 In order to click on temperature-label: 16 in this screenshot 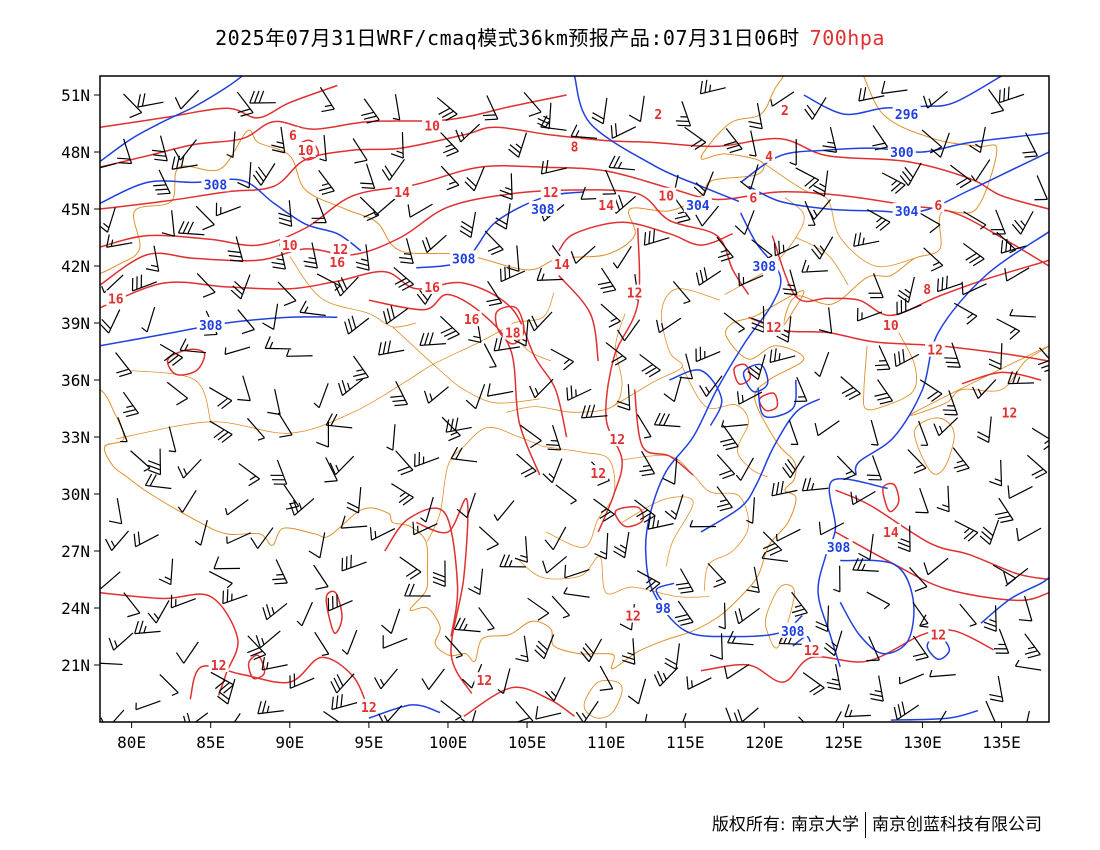, I will do `click(432, 288)`.